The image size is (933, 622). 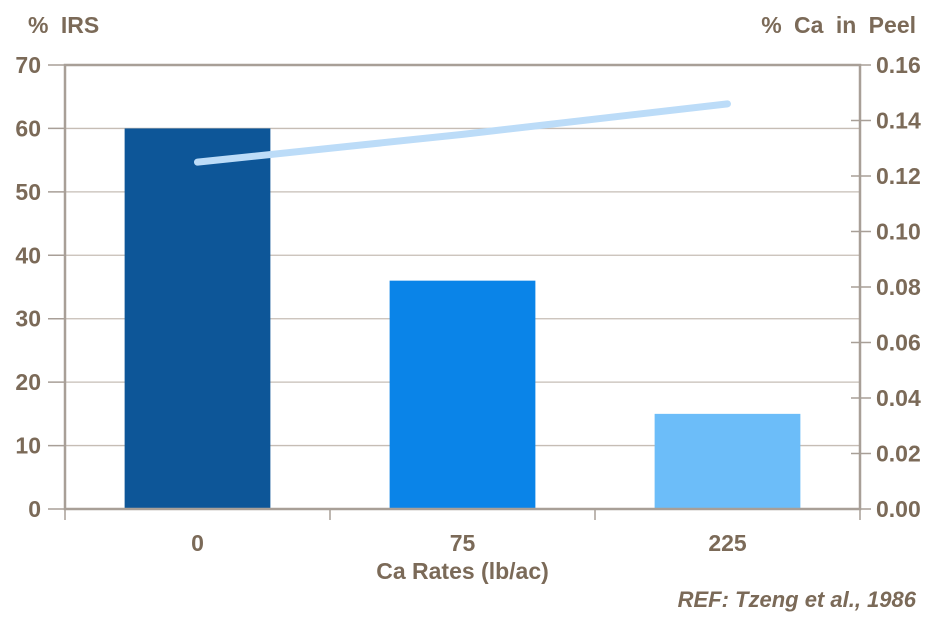 I want to click on right-axis-tick-label: 0.16, so click(x=898, y=65).